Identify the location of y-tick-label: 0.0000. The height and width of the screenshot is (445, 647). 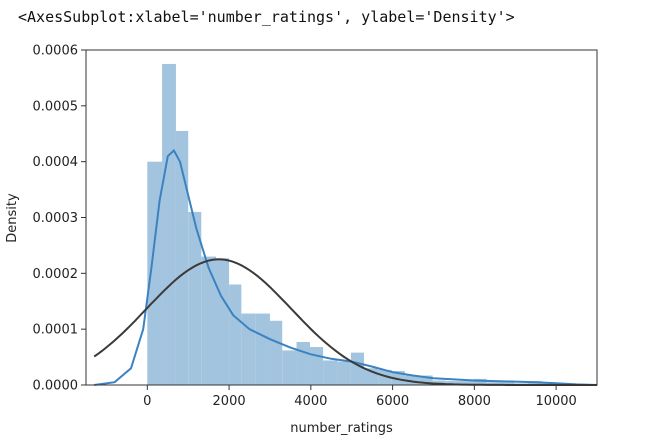
(56, 386).